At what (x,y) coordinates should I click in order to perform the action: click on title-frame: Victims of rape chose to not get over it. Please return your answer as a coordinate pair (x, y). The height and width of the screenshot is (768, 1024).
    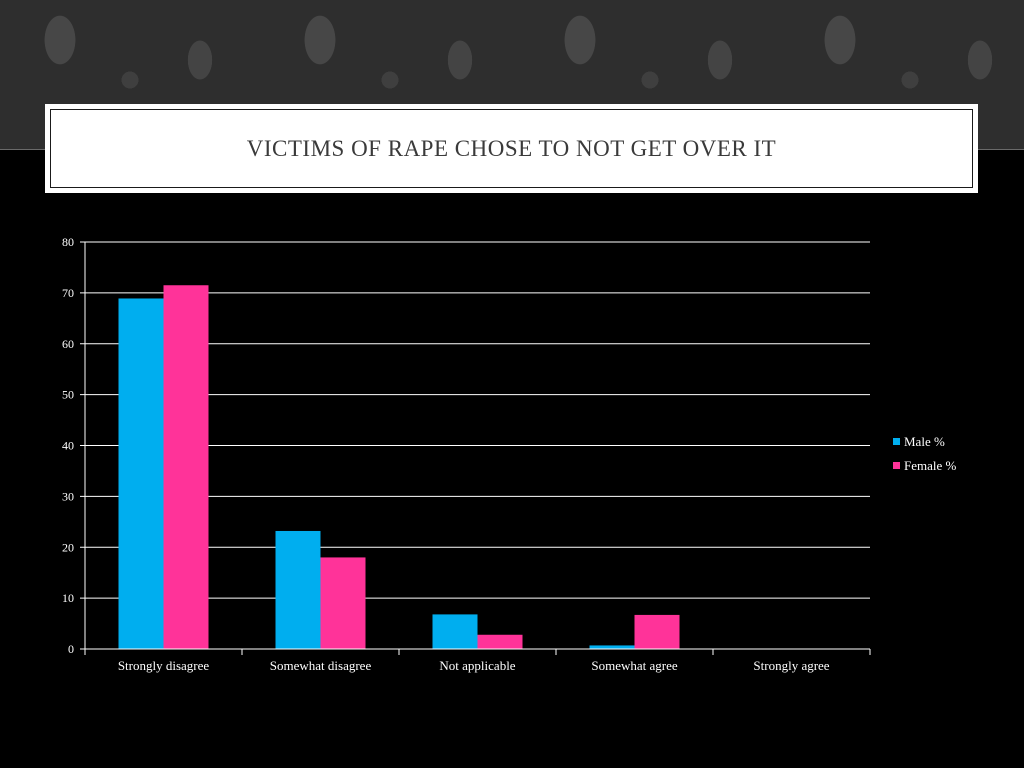
    Looking at the image, I should click on (511, 148).